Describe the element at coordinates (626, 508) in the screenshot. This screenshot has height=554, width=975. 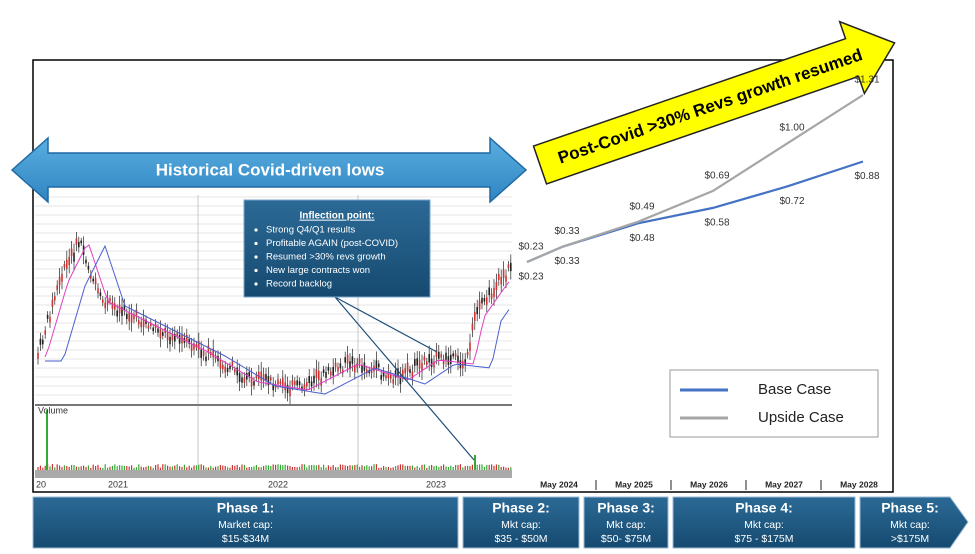
I see `phase-title: Phase 3:` at that location.